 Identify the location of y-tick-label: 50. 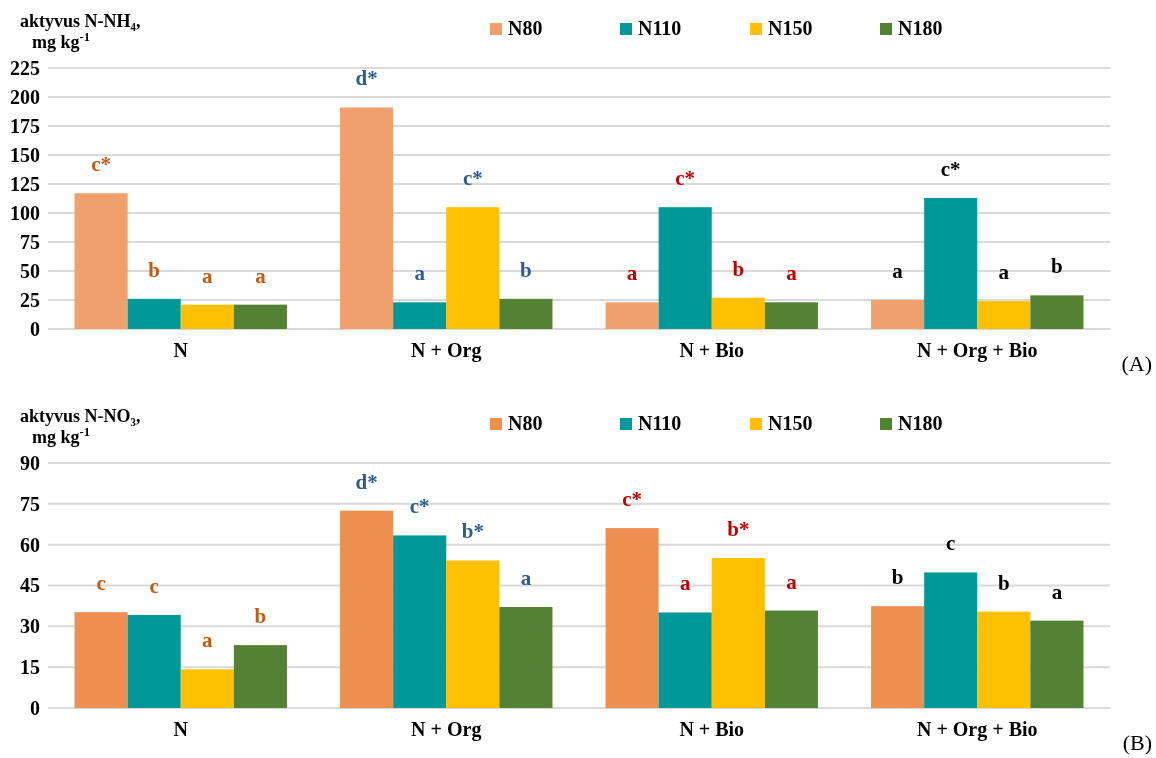
(30, 270).